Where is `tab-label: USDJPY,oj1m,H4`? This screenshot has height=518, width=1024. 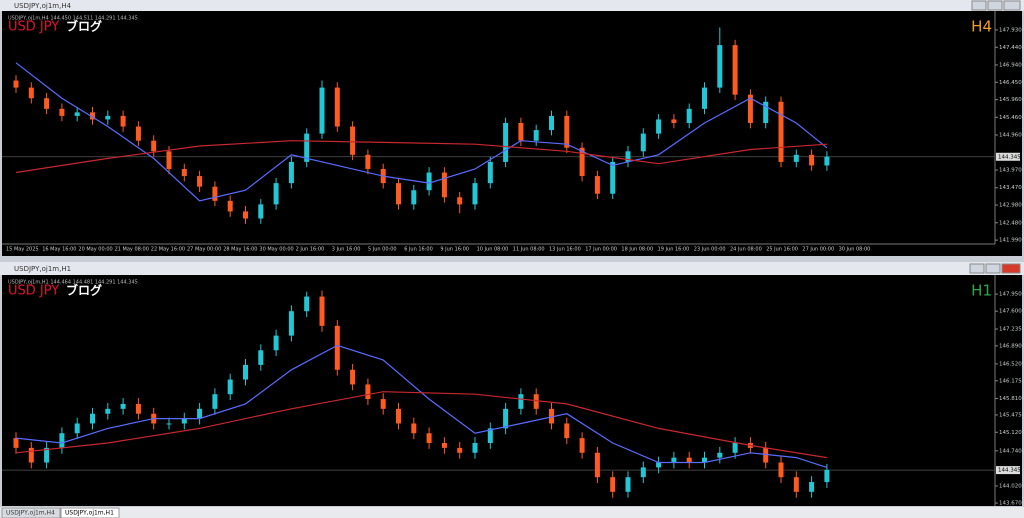 tab-label: USDJPY,oj1m,H4 is located at coordinates (30, 513).